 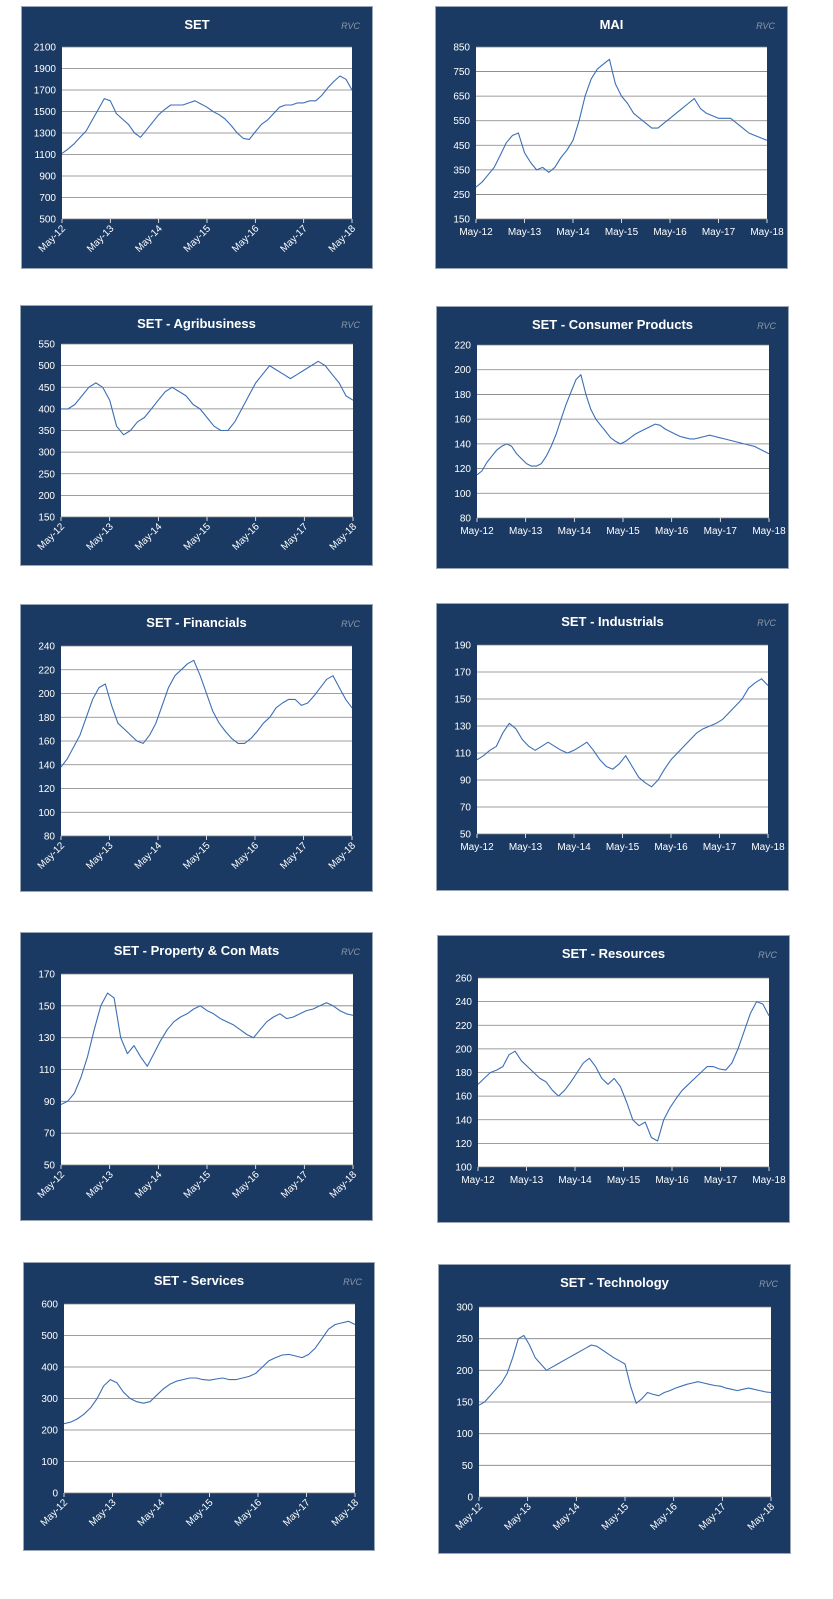 What do you see at coordinates (49, 1399) in the screenshot?
I see `y-tick-label: 300` at bounding box center [49, 1399].